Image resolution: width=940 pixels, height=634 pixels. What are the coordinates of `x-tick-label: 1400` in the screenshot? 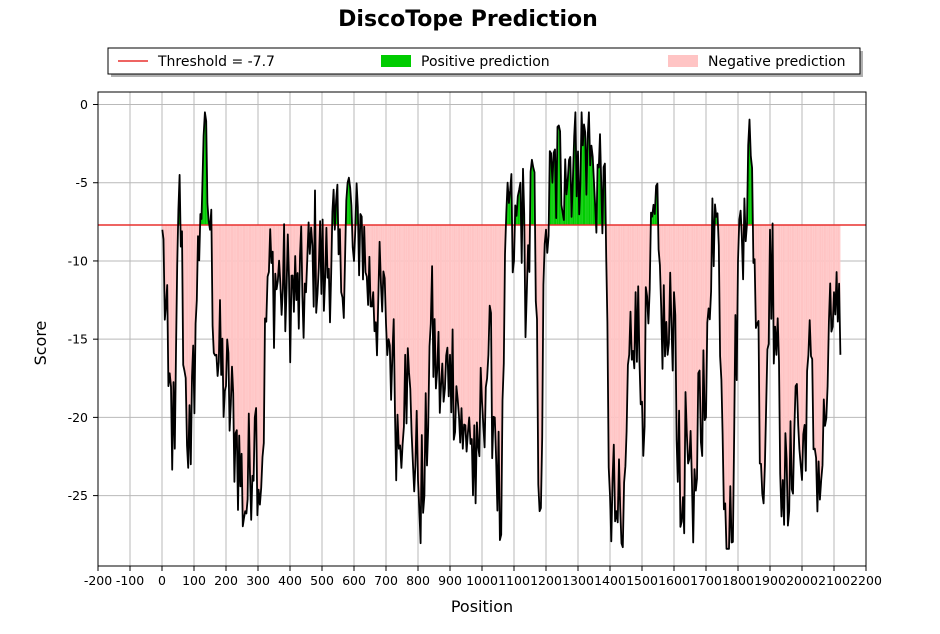 It's located at (610, 580).